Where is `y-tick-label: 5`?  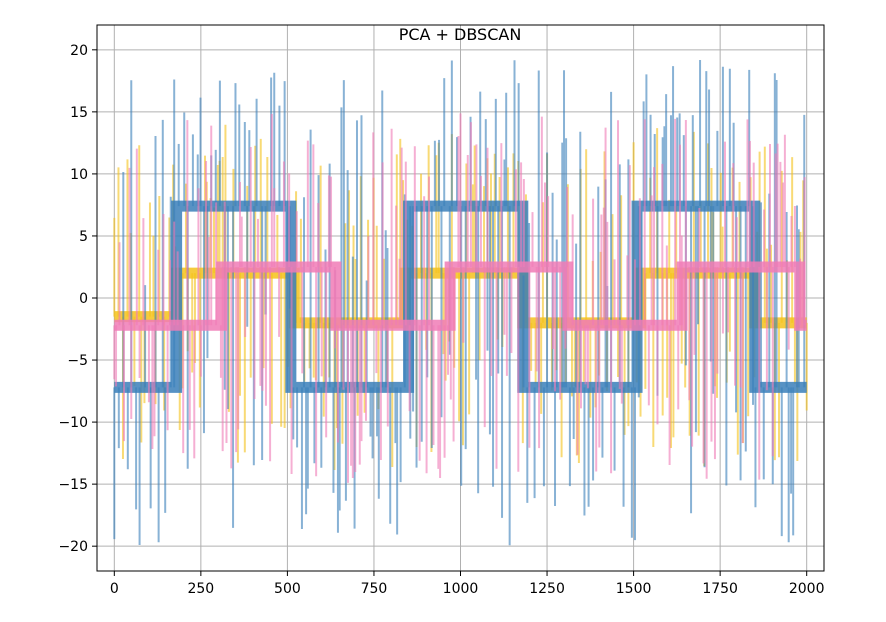
y-tick-label: 5 is located at coordinates (83, 237).